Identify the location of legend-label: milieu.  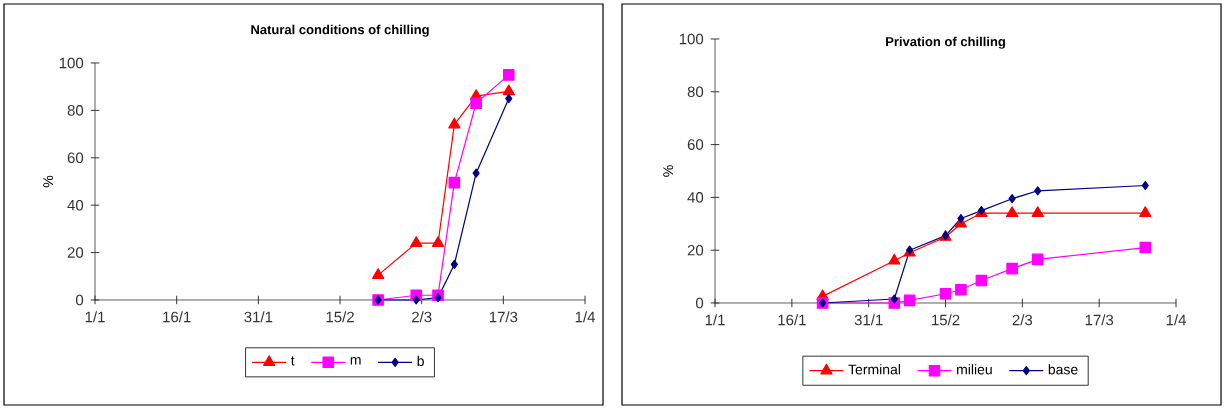
(974, 369).